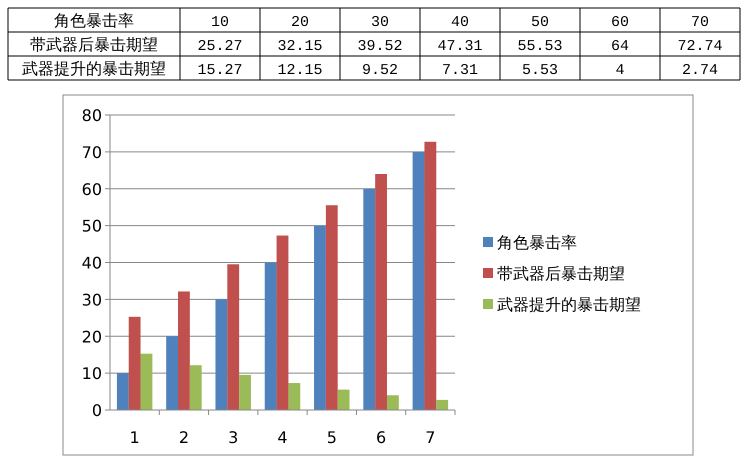 This screenshot has height=474, width=743. What do you see at coordinates (184, 437) in the screenshot?
I see `x-tick-label: 2` at bounding box center [184, 437].